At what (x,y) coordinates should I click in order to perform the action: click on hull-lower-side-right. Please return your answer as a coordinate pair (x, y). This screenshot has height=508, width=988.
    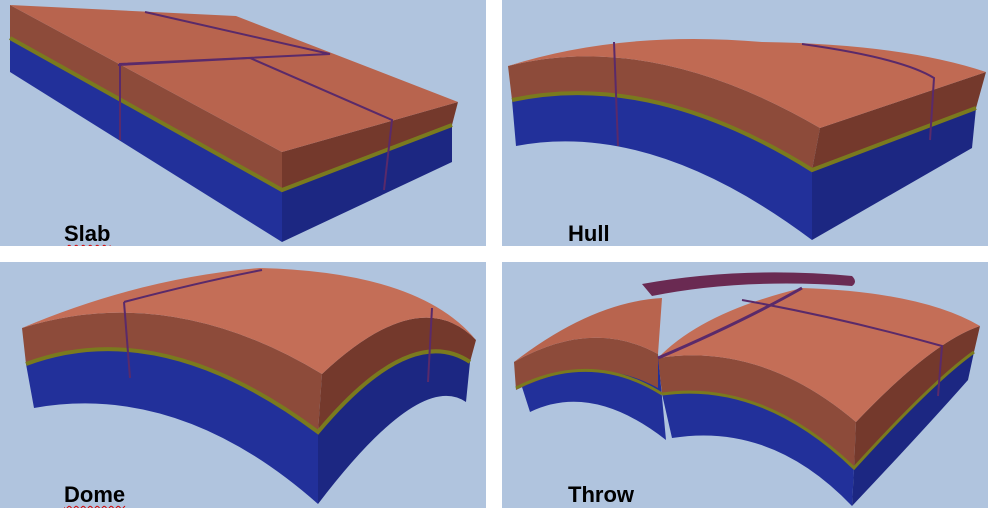
    Looking at the image, I should click on (894, 174).